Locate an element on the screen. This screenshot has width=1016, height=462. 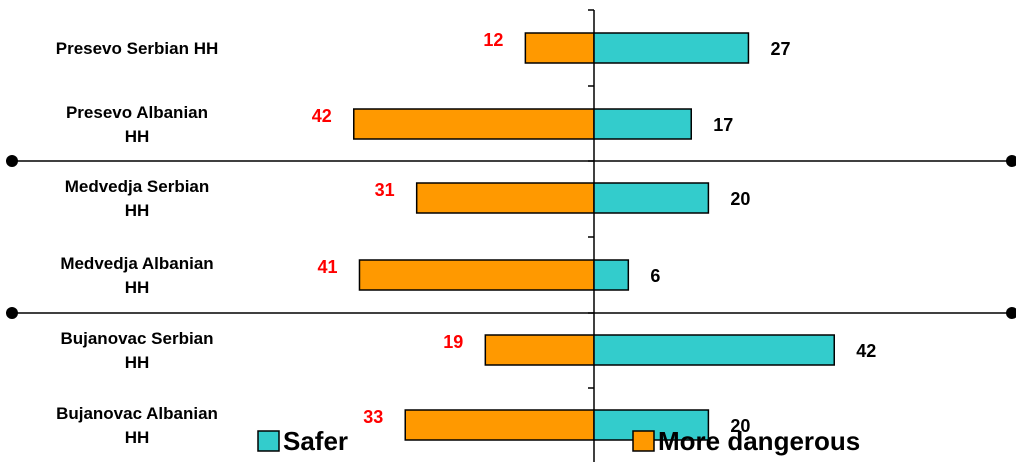
category-label: Medvedja Serbian HH is located at coordinates (137, 198).